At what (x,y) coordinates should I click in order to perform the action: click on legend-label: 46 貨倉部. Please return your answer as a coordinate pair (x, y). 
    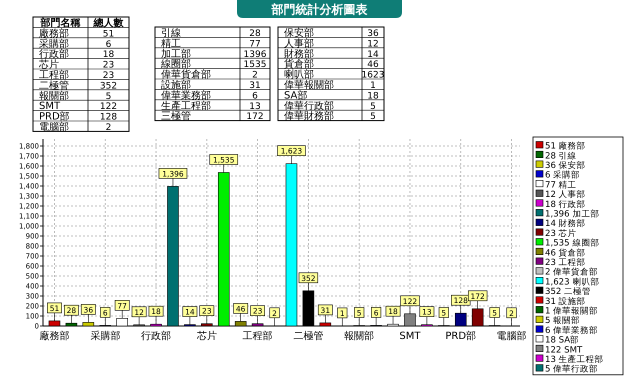
    Looking at the image, I should click on (565, 252).